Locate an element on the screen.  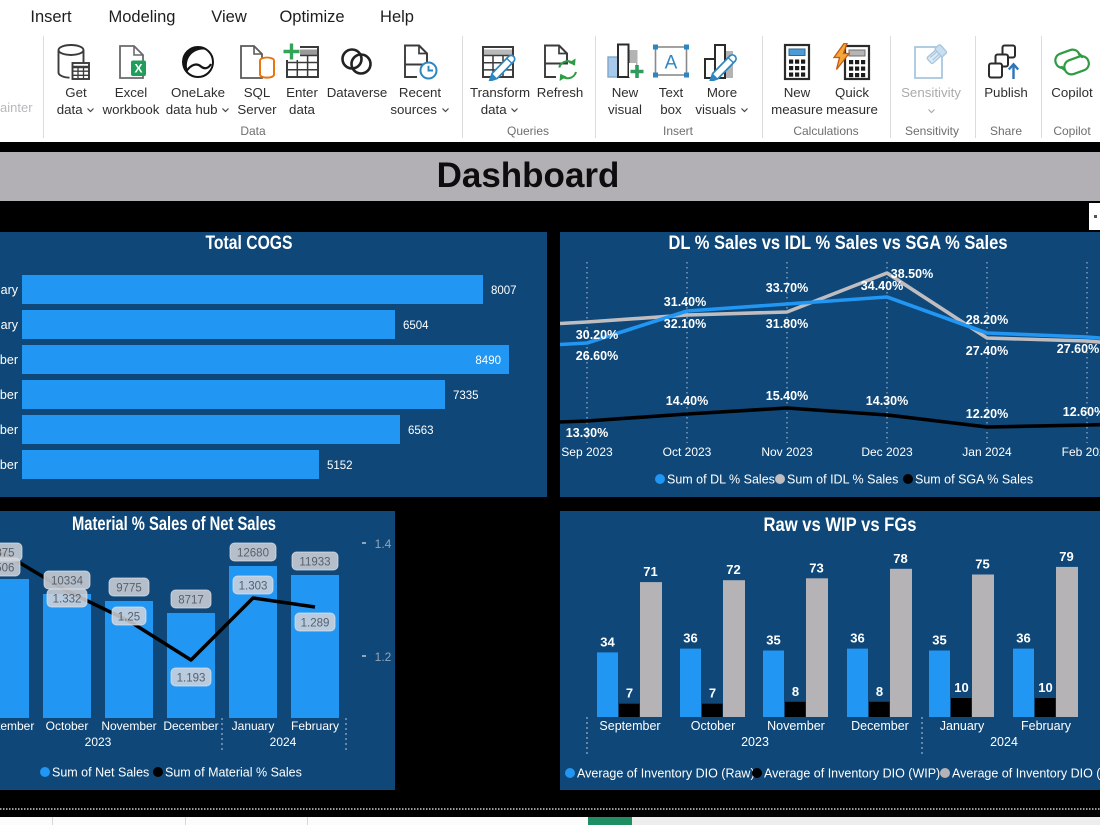
svg-text: 8717 is located at coordinates (191, 601).